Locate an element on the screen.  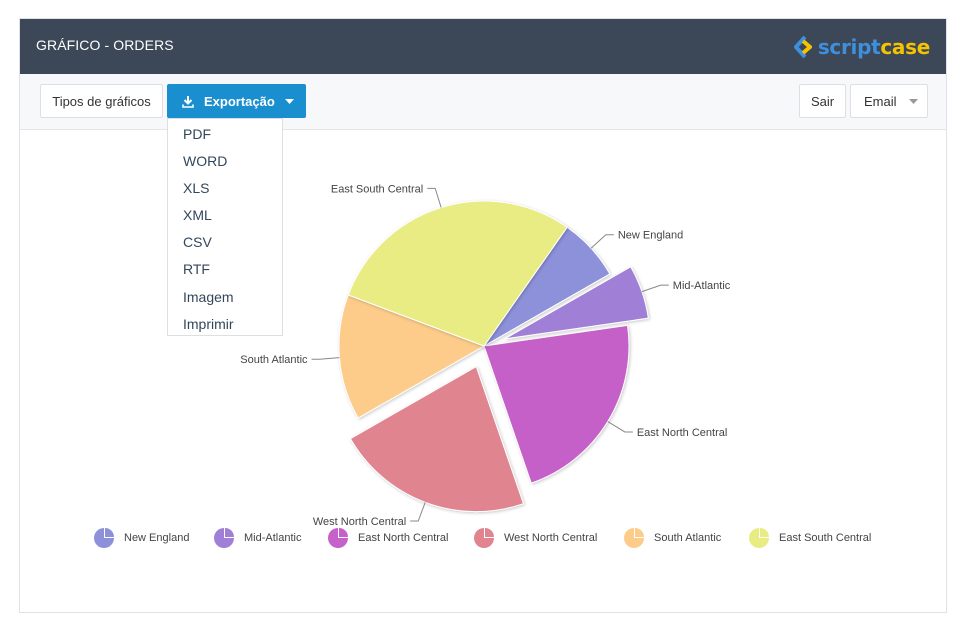
export-label: Exportação is located at coordinates (239, 101).